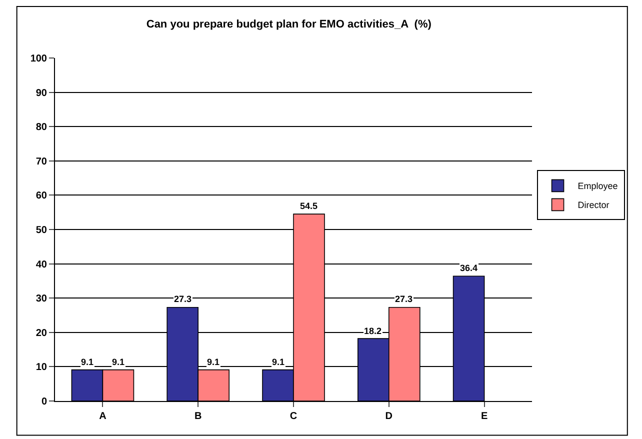 The image size is (642, 439). What do you see at coordinates (598, 186) in the screenshot?
I see `legend-label: Employee` at bounding box center [598, 186].